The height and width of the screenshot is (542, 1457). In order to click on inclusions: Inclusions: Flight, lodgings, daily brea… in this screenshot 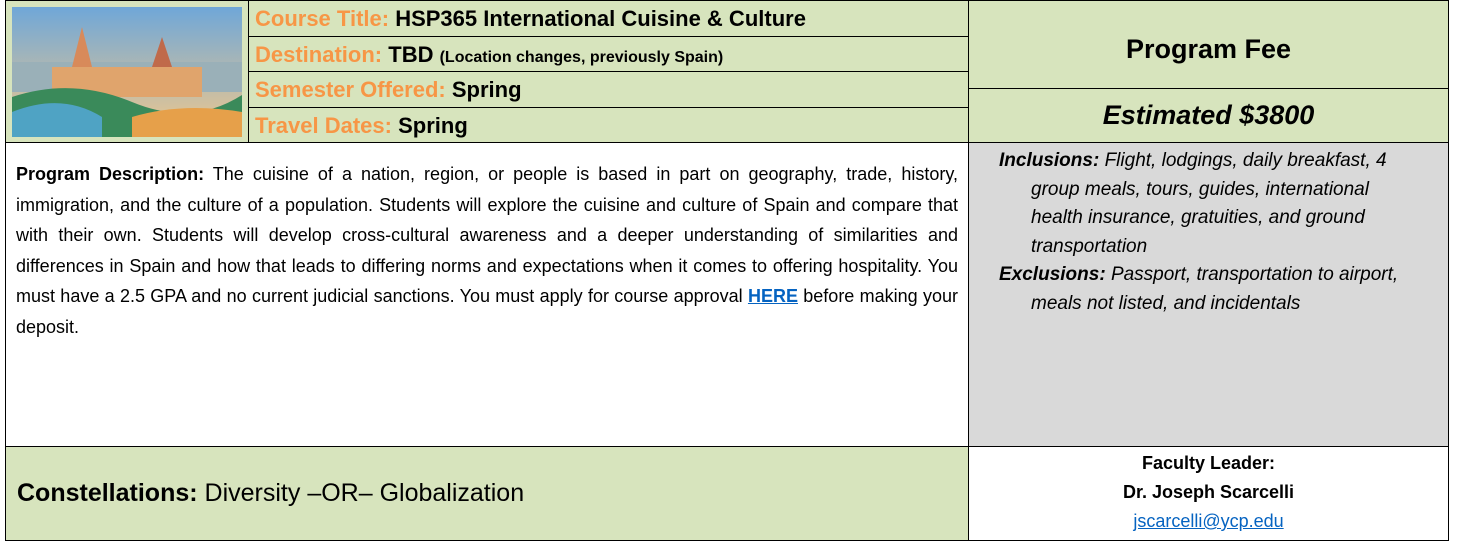, I will do `click(1203, 204)`.